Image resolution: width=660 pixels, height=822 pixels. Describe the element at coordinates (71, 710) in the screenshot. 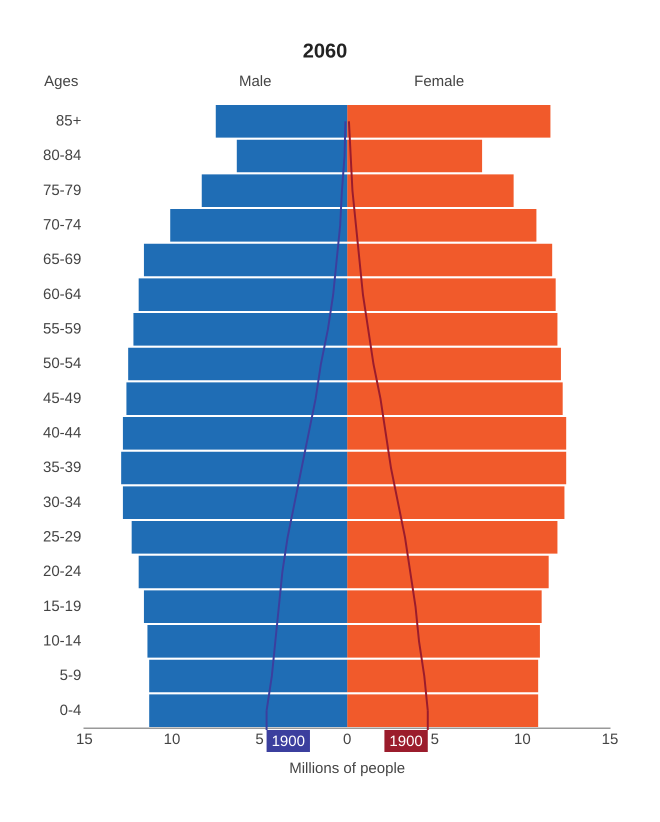

I see `y-tick-label: 0-4` at that location.